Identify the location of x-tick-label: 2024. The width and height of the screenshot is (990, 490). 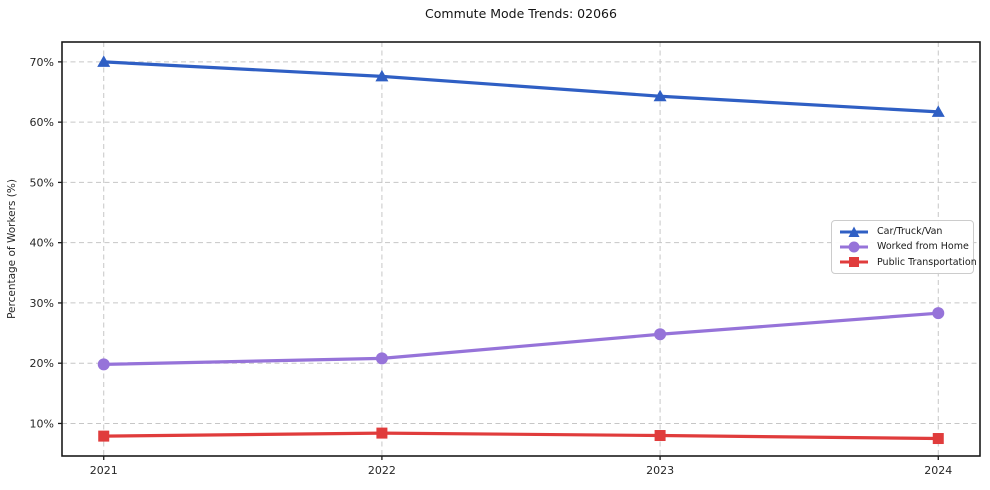
(938, 470).